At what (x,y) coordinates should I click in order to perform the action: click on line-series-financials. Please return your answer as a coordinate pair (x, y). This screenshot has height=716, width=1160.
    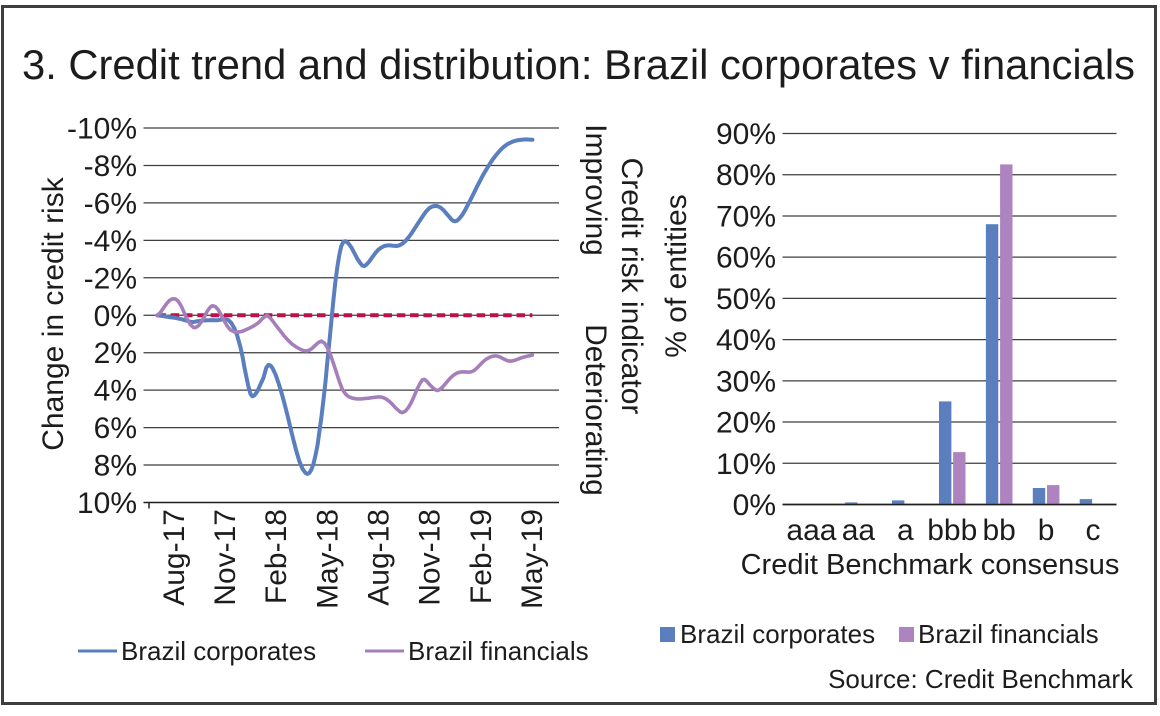
    Looking at the image, I should click on (345, 356).